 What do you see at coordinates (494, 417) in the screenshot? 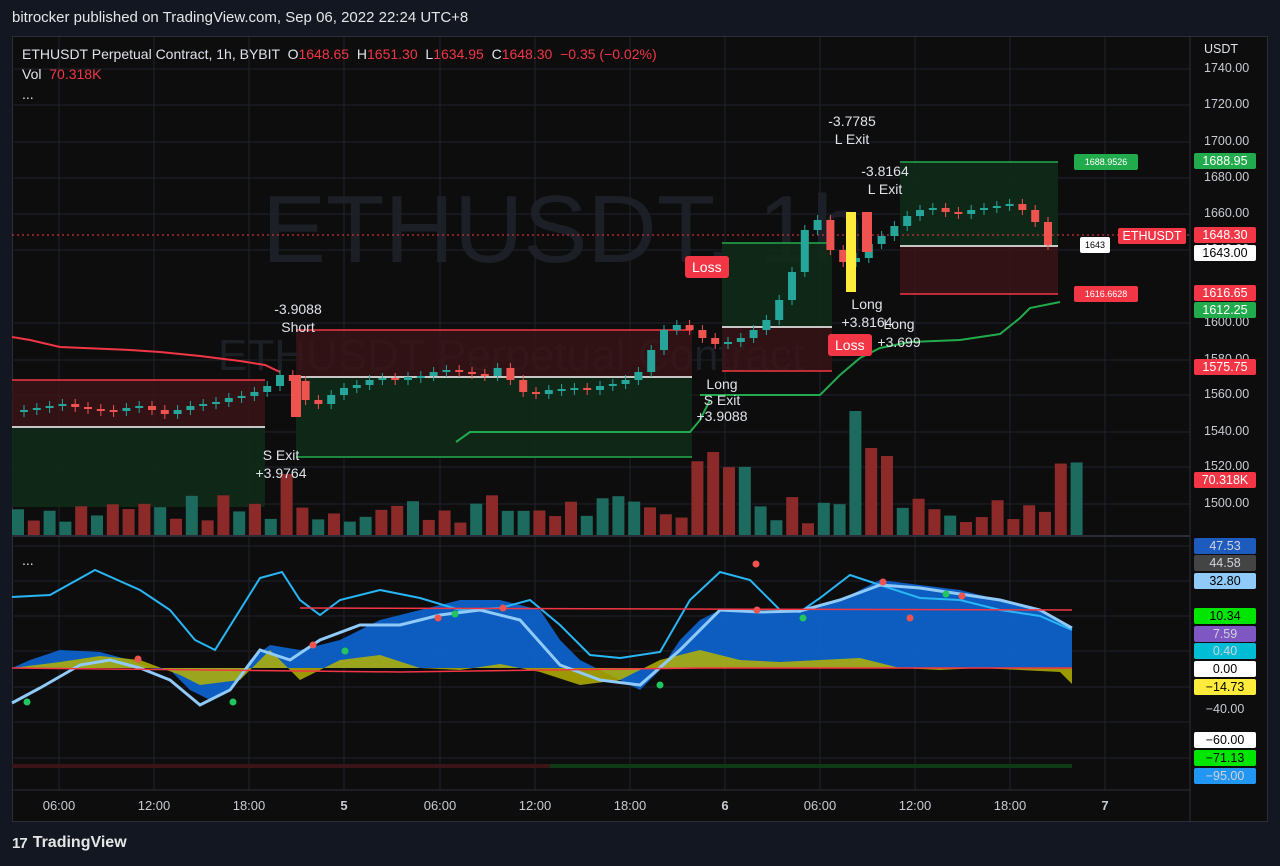
I see `short2-profit-zone` at bounding box center [494, 417].